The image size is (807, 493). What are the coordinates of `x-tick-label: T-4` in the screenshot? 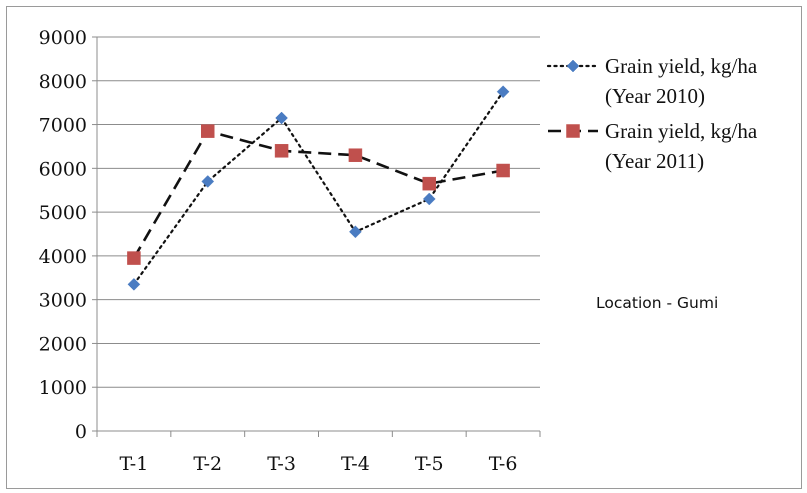 It's located at (355, 464).